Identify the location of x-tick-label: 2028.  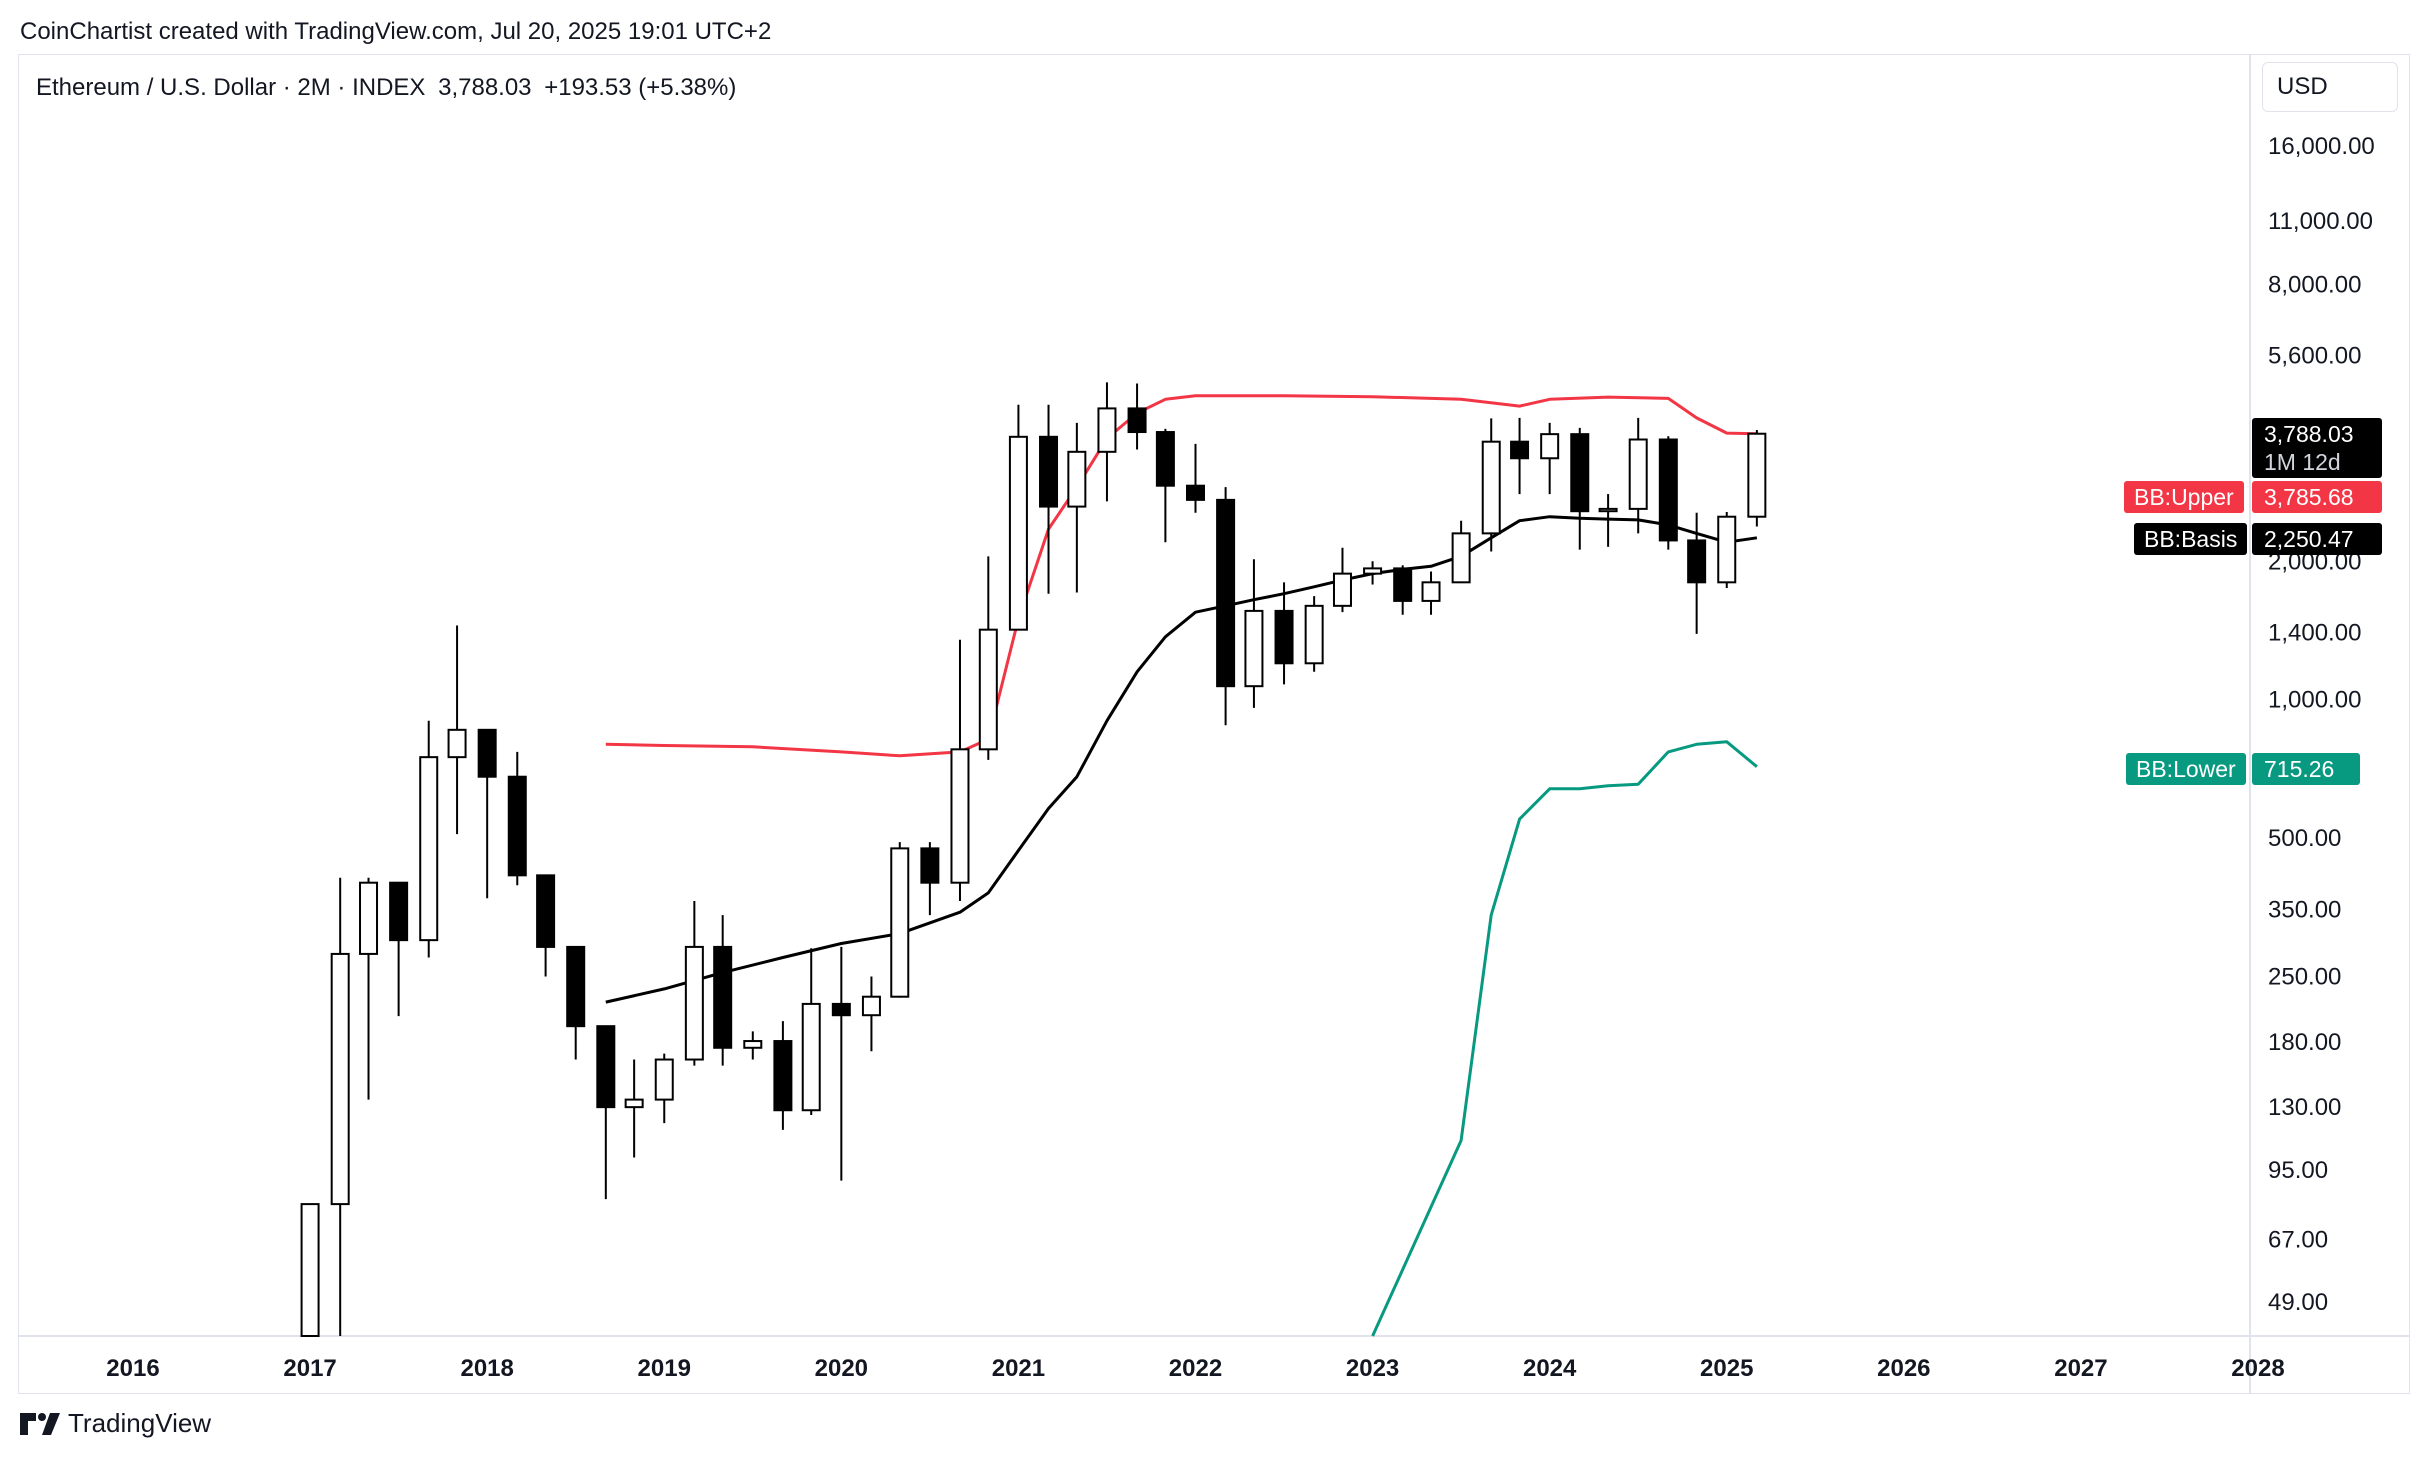
(2257, 1368).